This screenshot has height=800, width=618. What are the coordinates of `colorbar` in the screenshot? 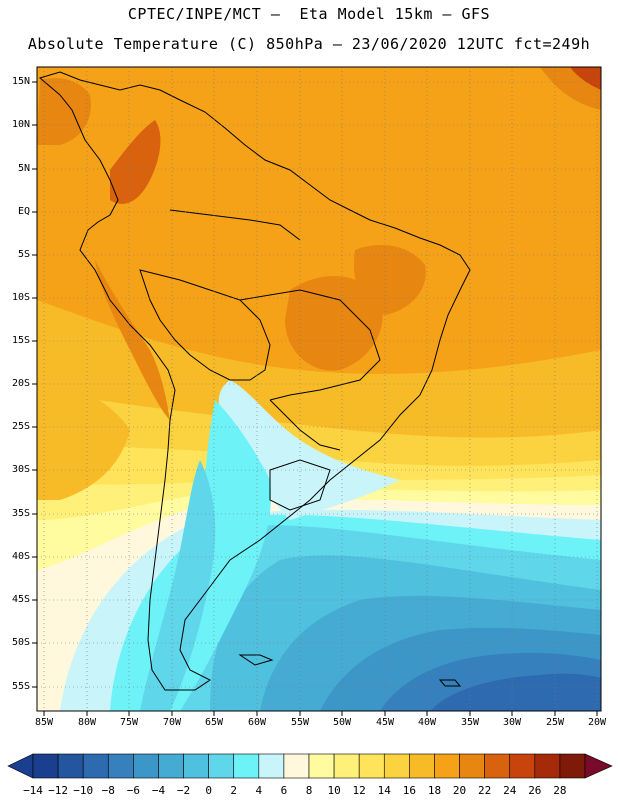 It's located at (310, 766).